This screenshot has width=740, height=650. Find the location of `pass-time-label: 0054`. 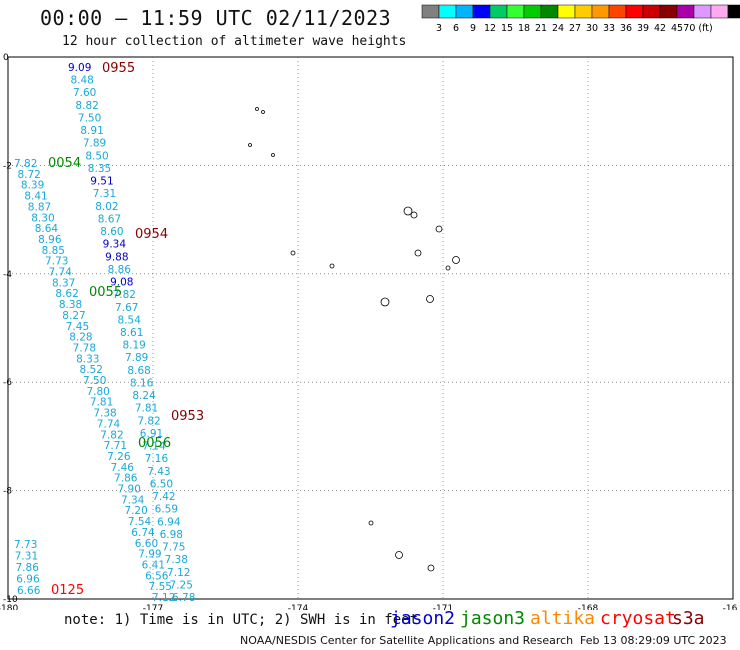

pass-time-label: 0054 is located at coordinates (64, 163).